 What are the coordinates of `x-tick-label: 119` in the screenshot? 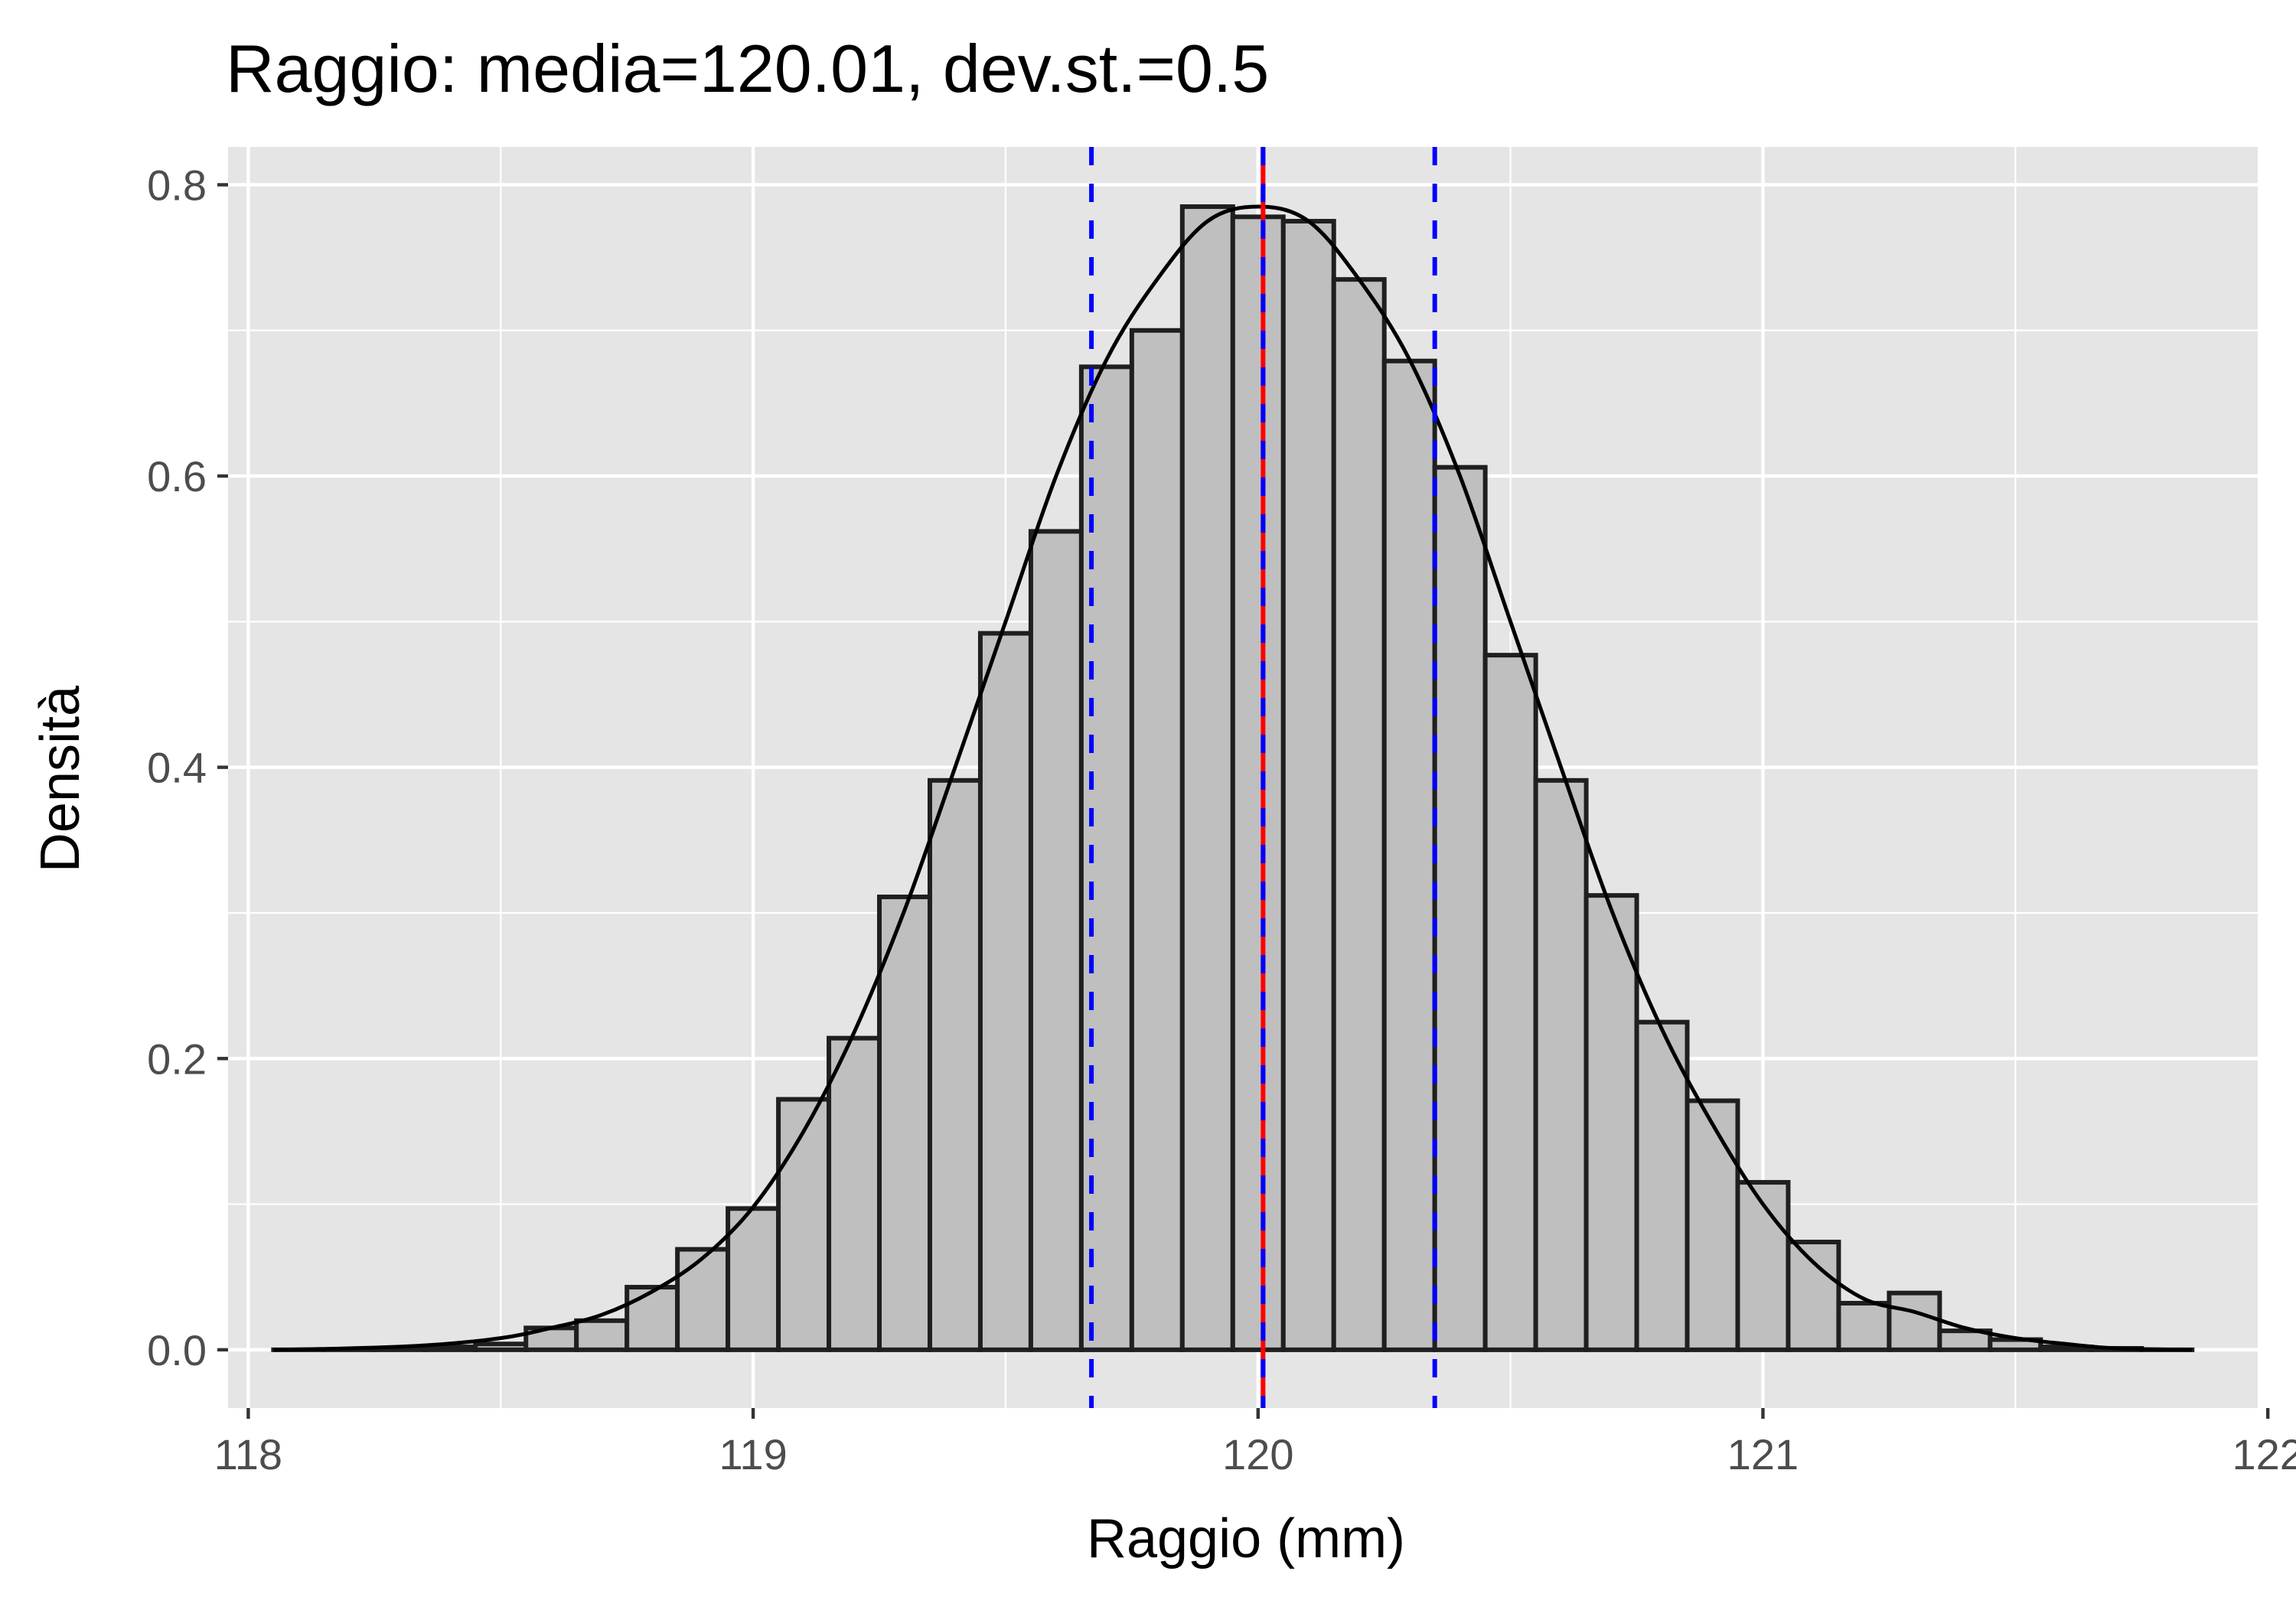 It's located at (753, 1454).